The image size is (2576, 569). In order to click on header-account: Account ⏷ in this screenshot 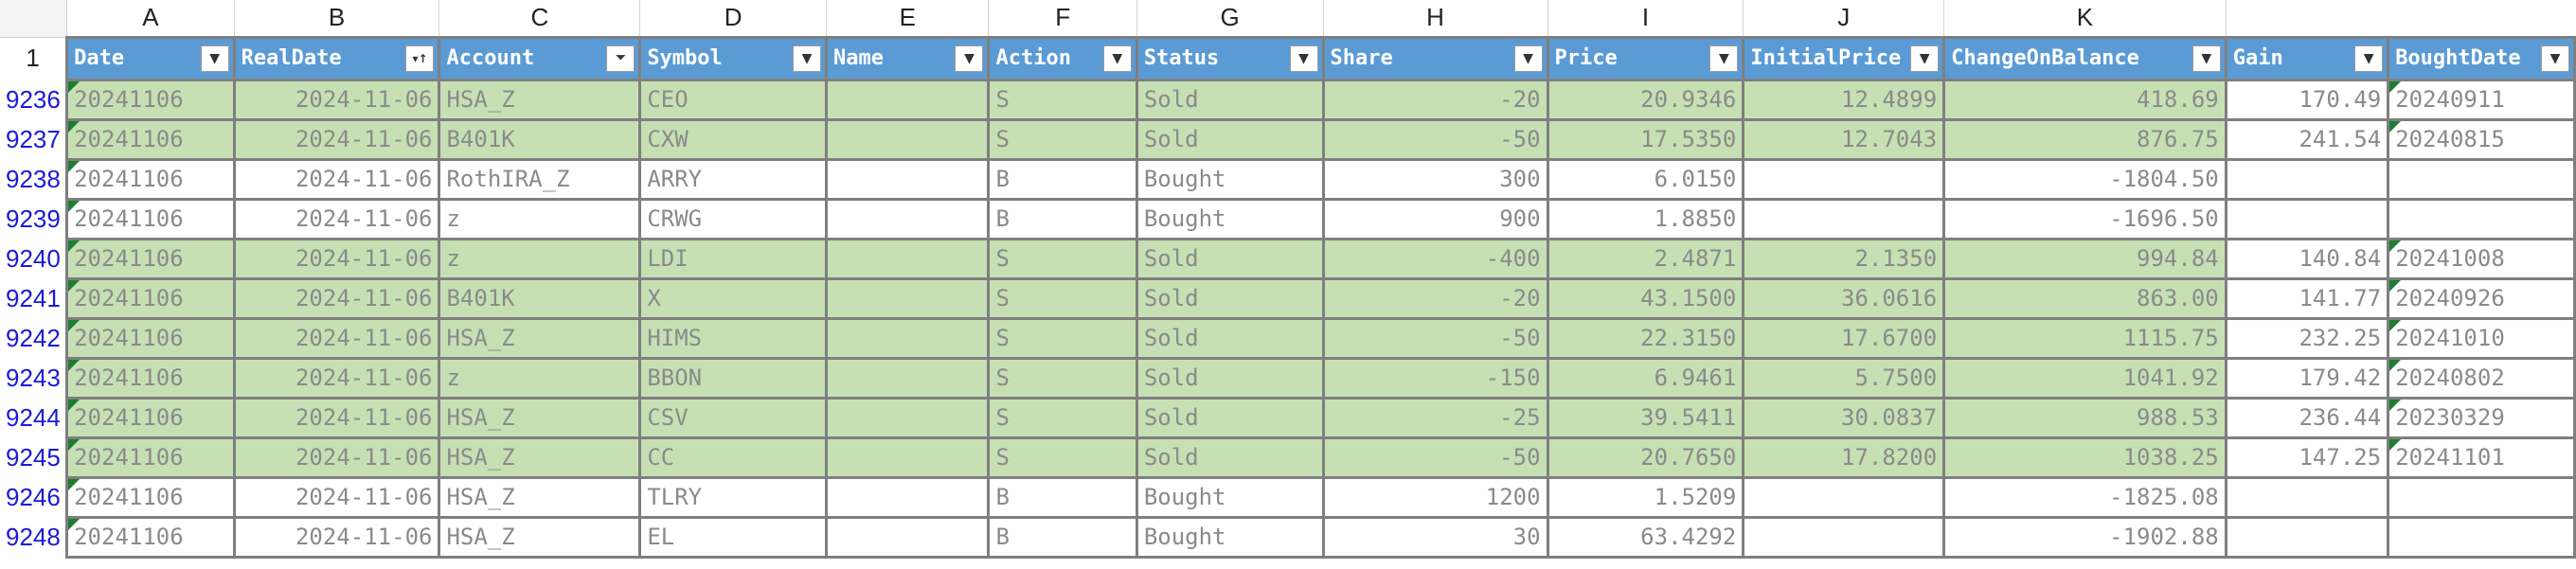, I will do `click(540, 58)`.